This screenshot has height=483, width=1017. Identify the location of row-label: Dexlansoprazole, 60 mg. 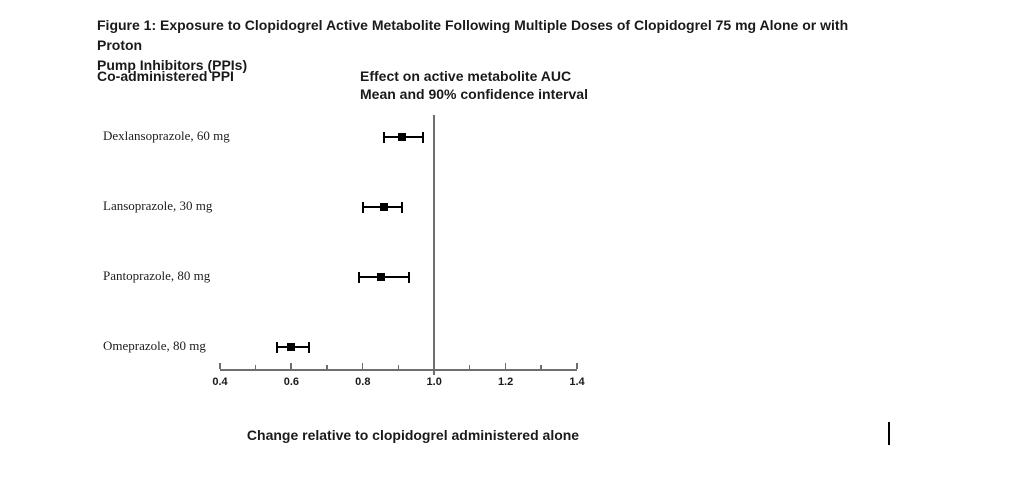
(166, 135).